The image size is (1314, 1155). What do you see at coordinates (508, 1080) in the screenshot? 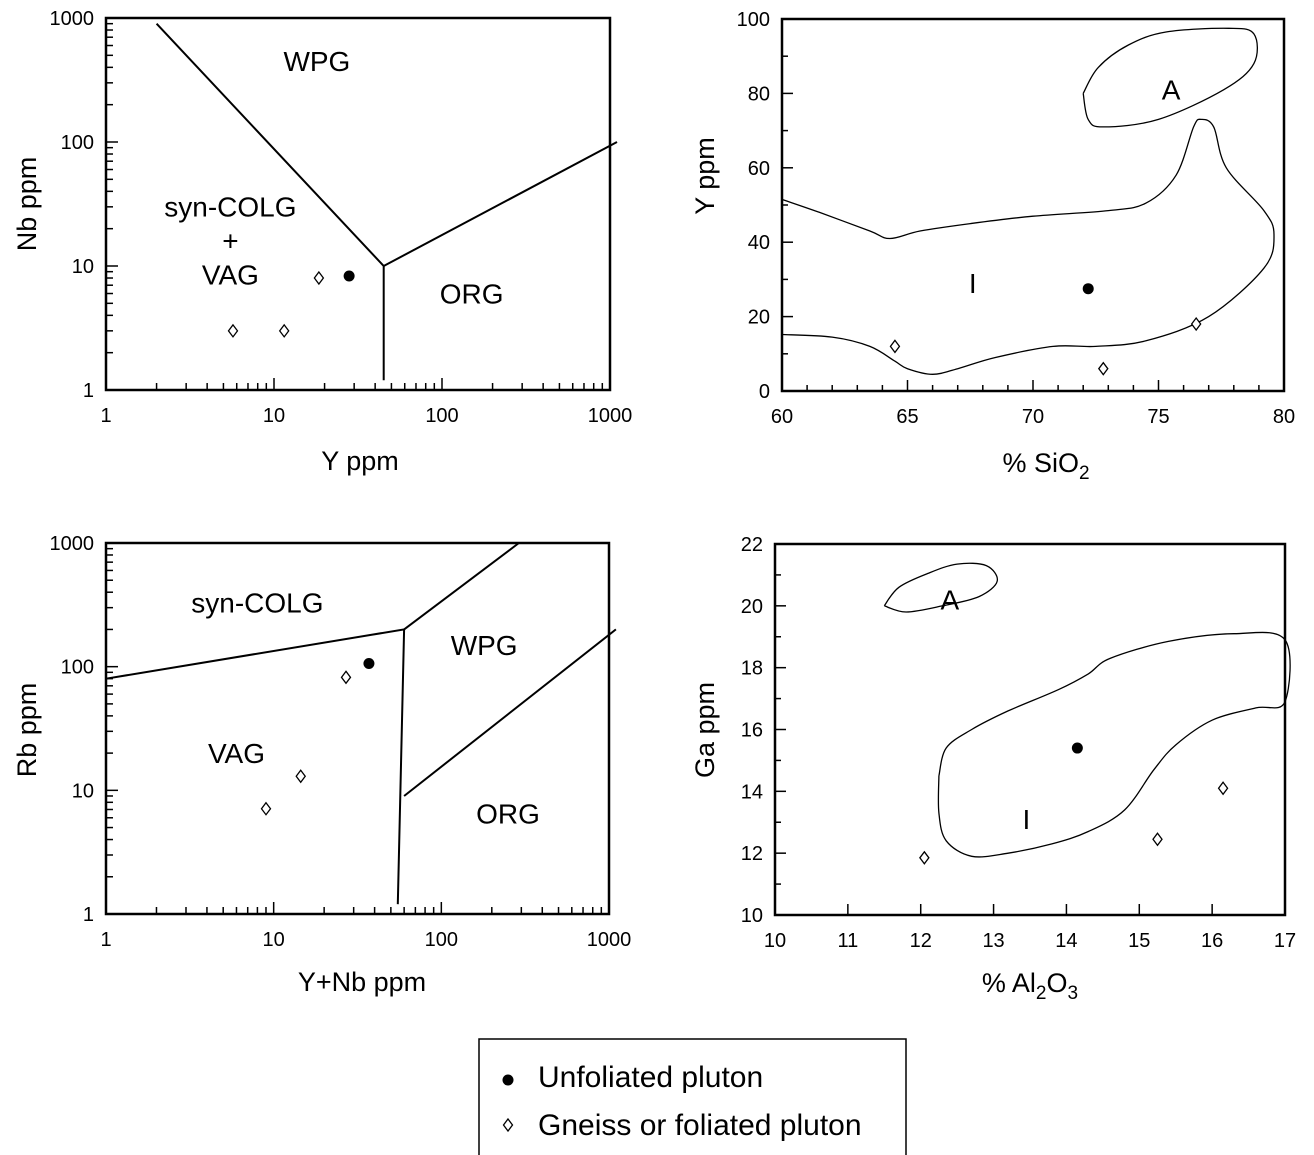
I see `legend-unfoliated-marker` at bounding box center [508, 1080].